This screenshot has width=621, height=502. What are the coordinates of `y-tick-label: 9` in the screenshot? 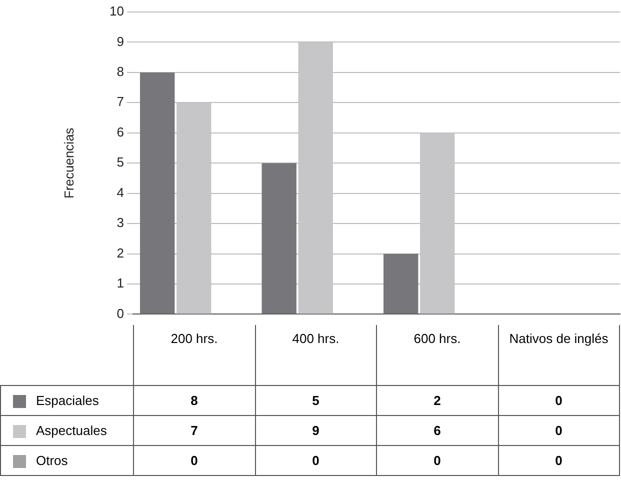 It's located at (120, 41).